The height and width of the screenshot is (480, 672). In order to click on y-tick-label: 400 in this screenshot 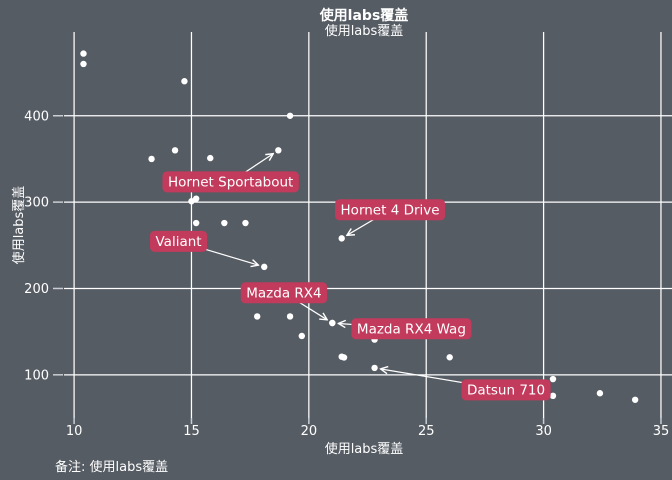, I will do `click(36, 116)`.